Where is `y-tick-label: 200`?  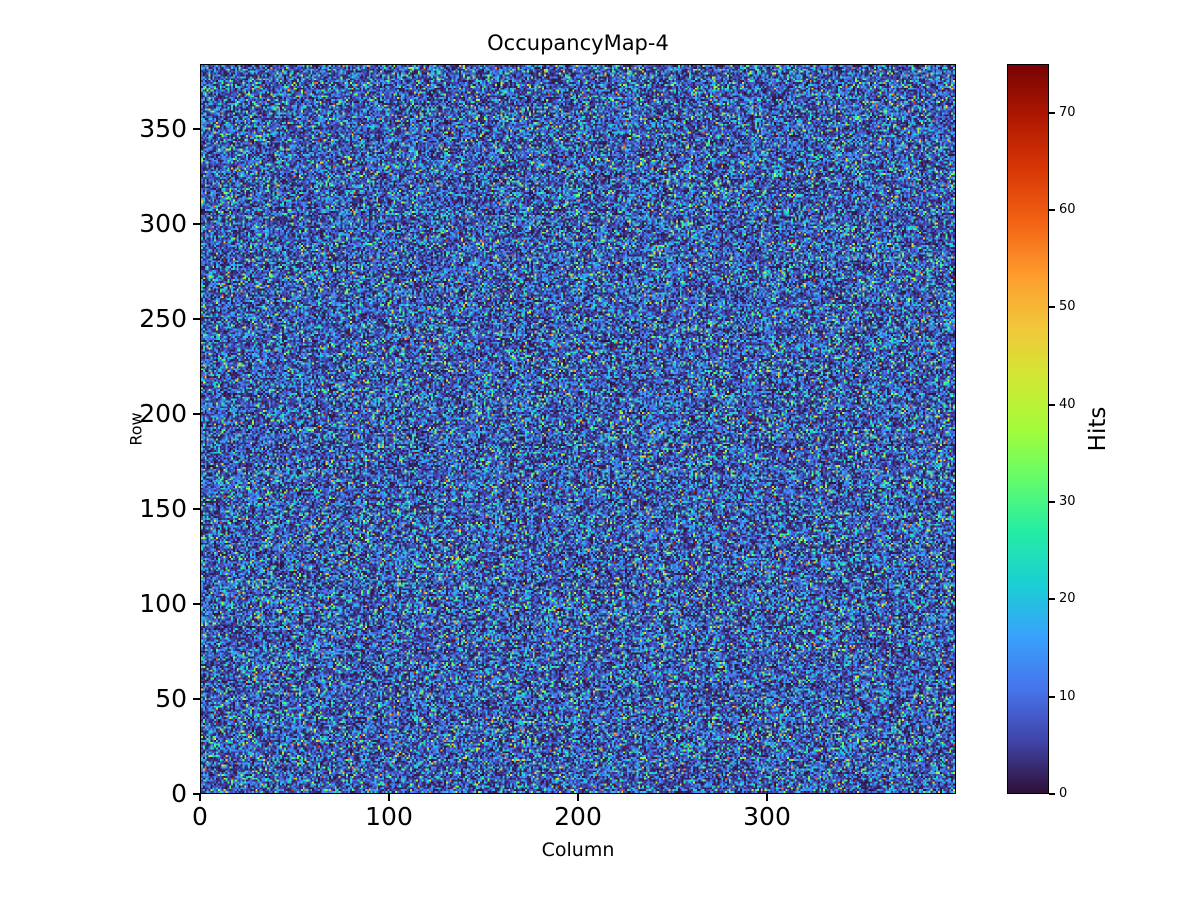 y-tick-label: 200 is located at coordinates (163, 413).